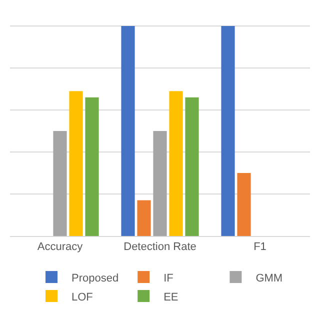 The width and height of the screenshot is (320, 320). I want to click on x-tick-label: Accuracy, so click(60, 247).